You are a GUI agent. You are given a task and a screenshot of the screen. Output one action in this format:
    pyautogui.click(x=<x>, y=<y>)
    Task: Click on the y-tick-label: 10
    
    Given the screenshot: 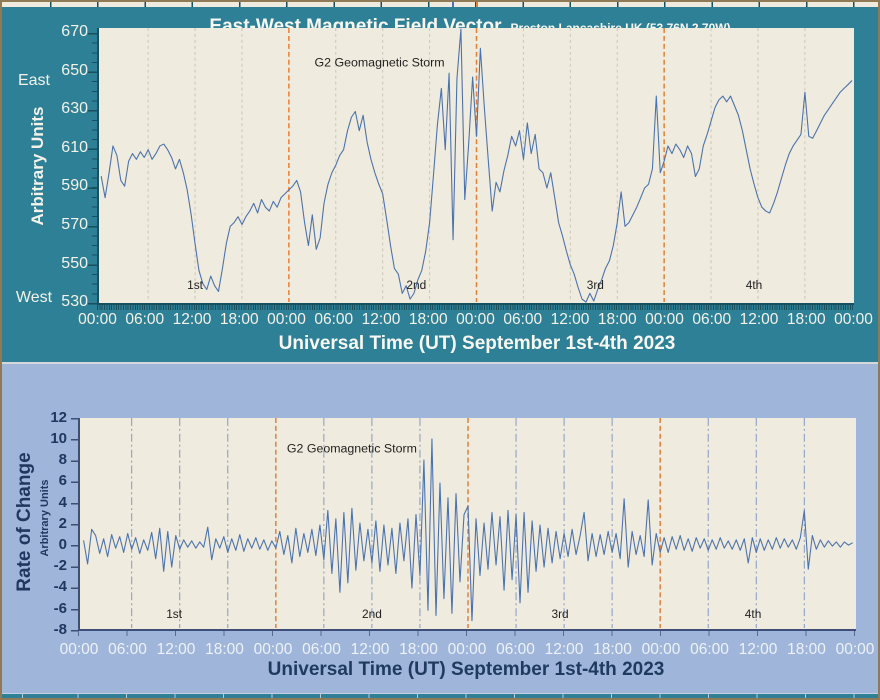 What is the action you would take?
    pyautogui.click(x=58, y=438)
    